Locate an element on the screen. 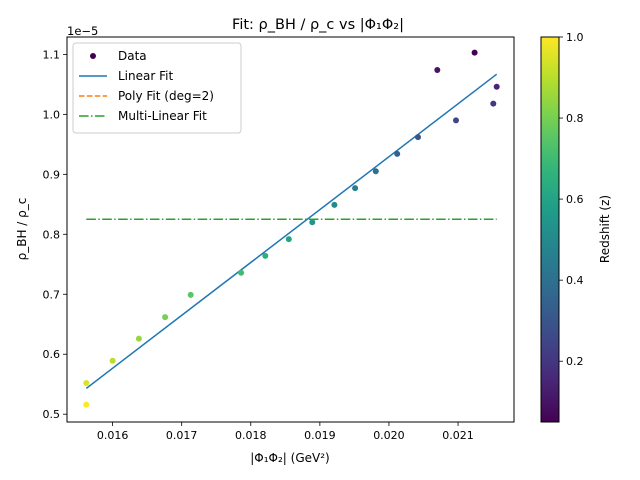  colorbar-tick-label: 0.4 is located at coordinates (575, 280).